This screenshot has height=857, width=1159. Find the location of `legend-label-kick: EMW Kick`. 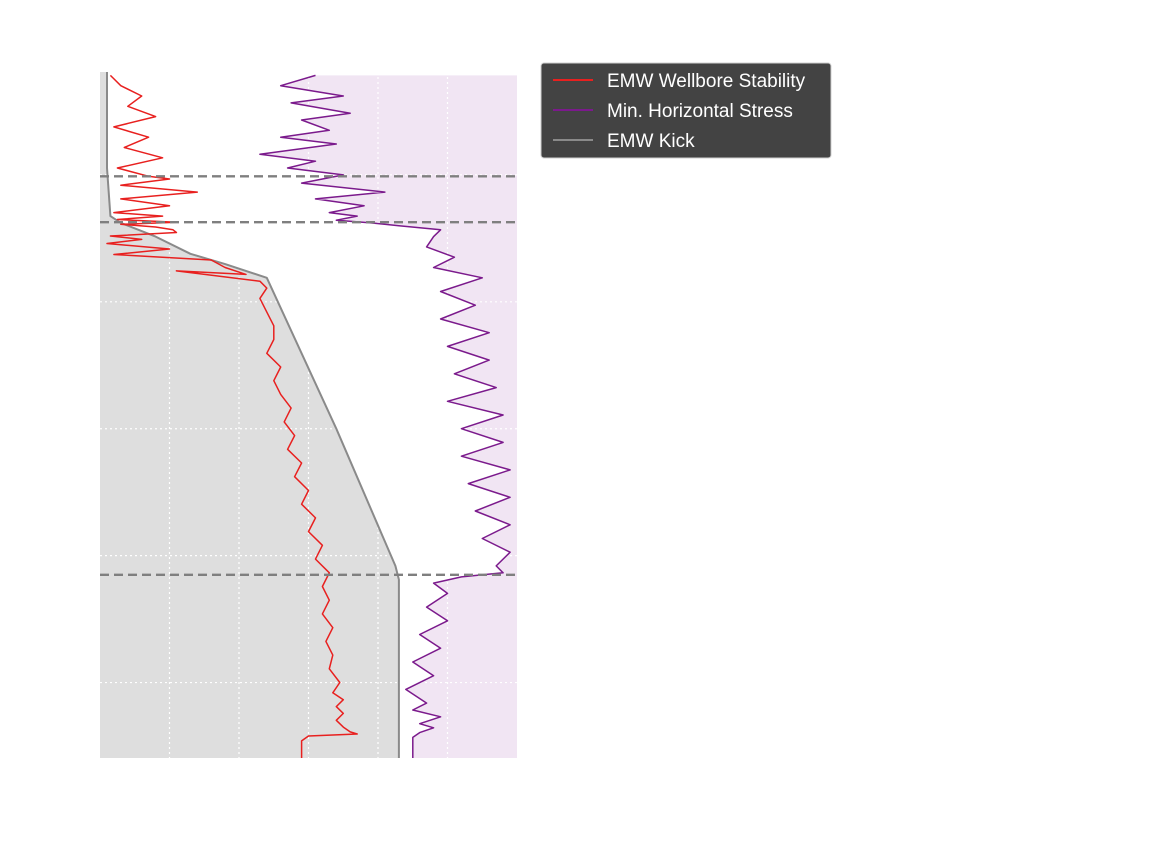

legend-label-kick: EMW Kick is located at coordinates (651, 141).